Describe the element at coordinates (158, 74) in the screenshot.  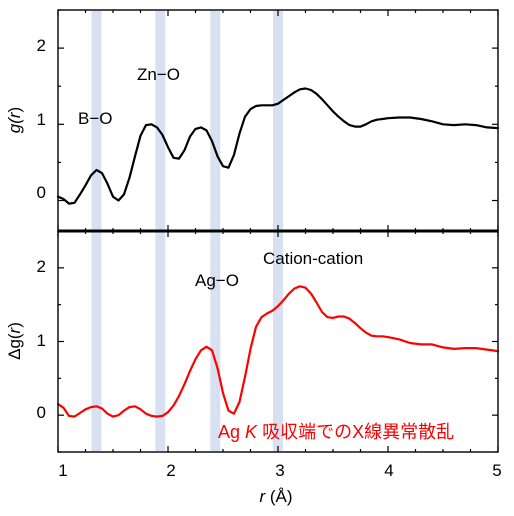
I see `annotation-zn-o: Zn−O` at that location.